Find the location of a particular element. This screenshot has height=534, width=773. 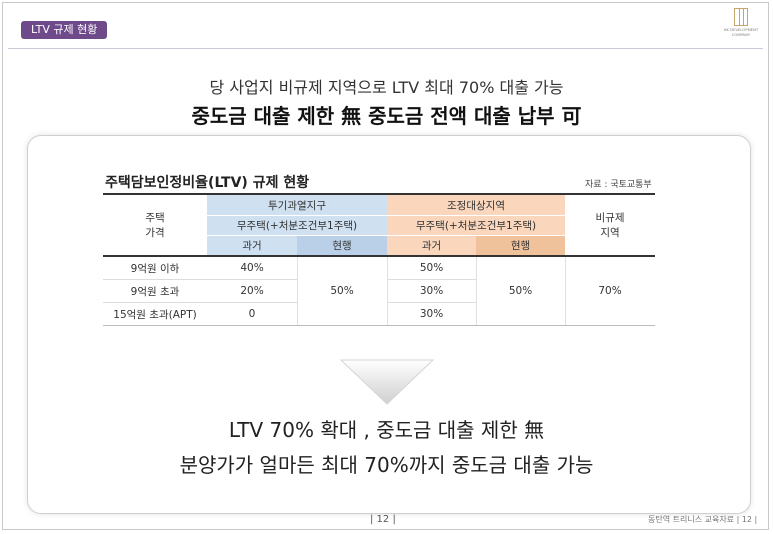

header-bottom-border is located at coordinates (379, 256).